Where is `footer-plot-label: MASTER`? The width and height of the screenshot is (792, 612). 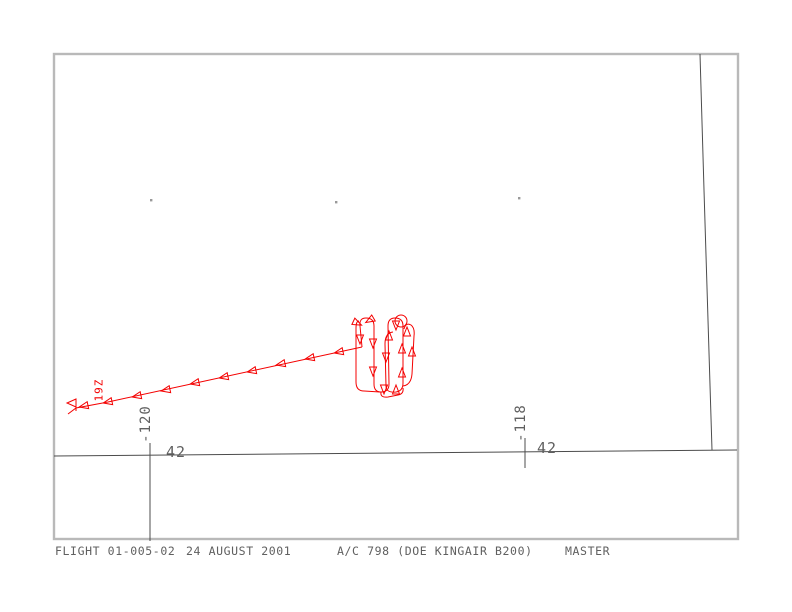
footer-plot-label: MASTER is located at coordinates (588, 551).